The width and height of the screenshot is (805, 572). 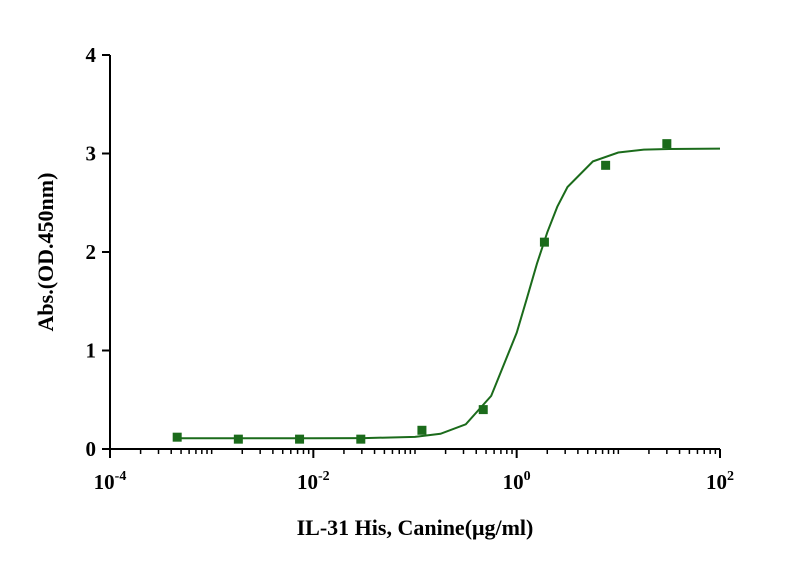 I want to click on y-tick-label: 4, so click(x=91, y=55).